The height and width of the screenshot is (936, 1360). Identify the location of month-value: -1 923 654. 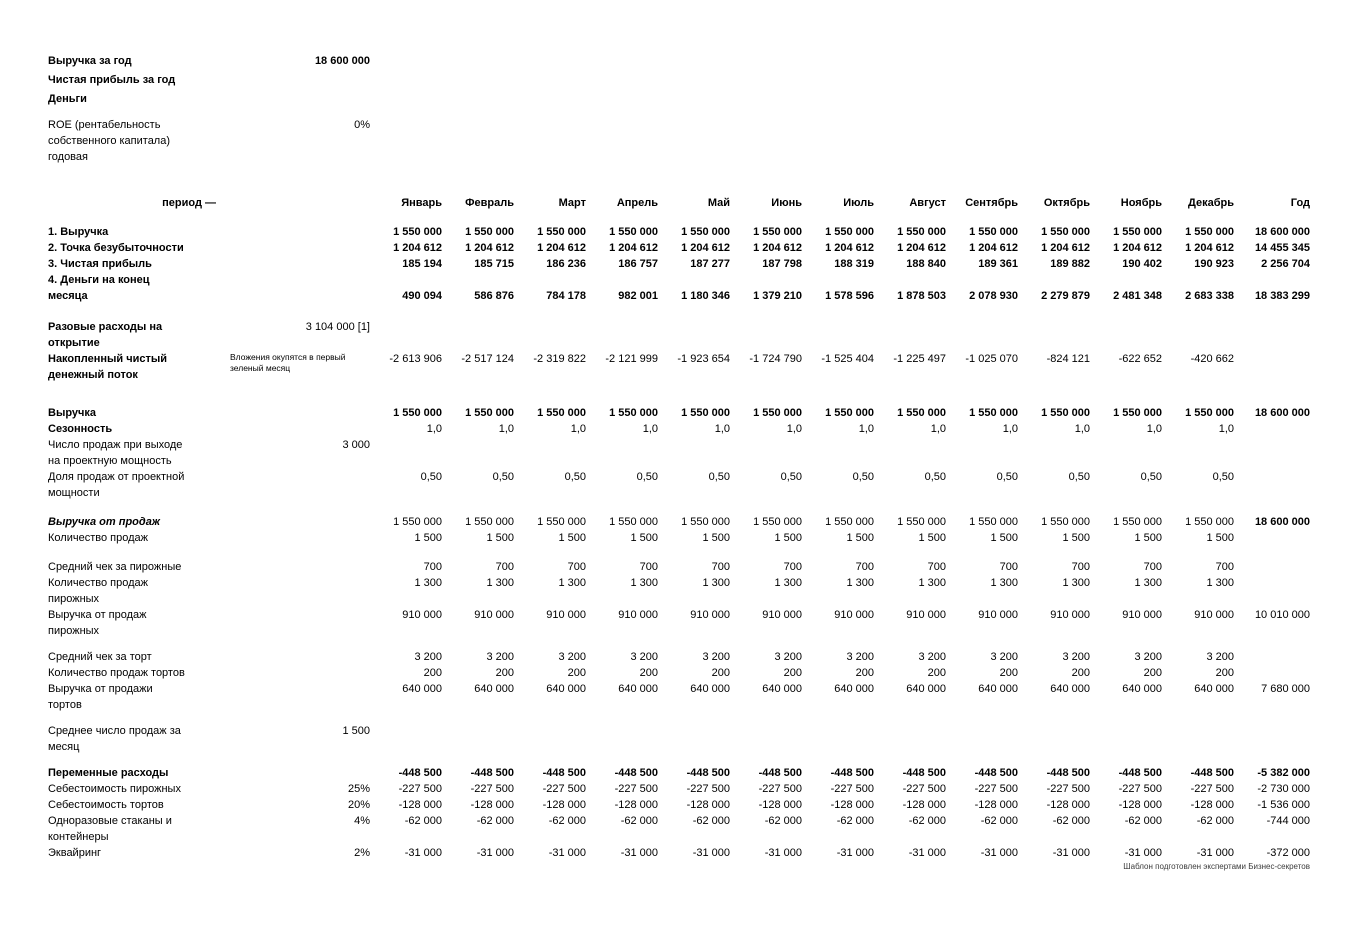
(703, 359).